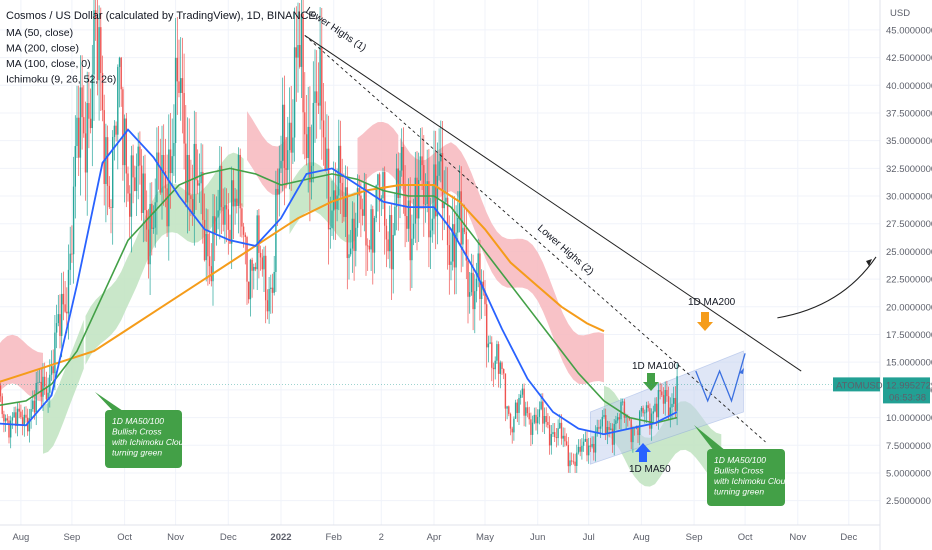  I want to click on ichimoku-cloud-bearish, so click(378, 154).